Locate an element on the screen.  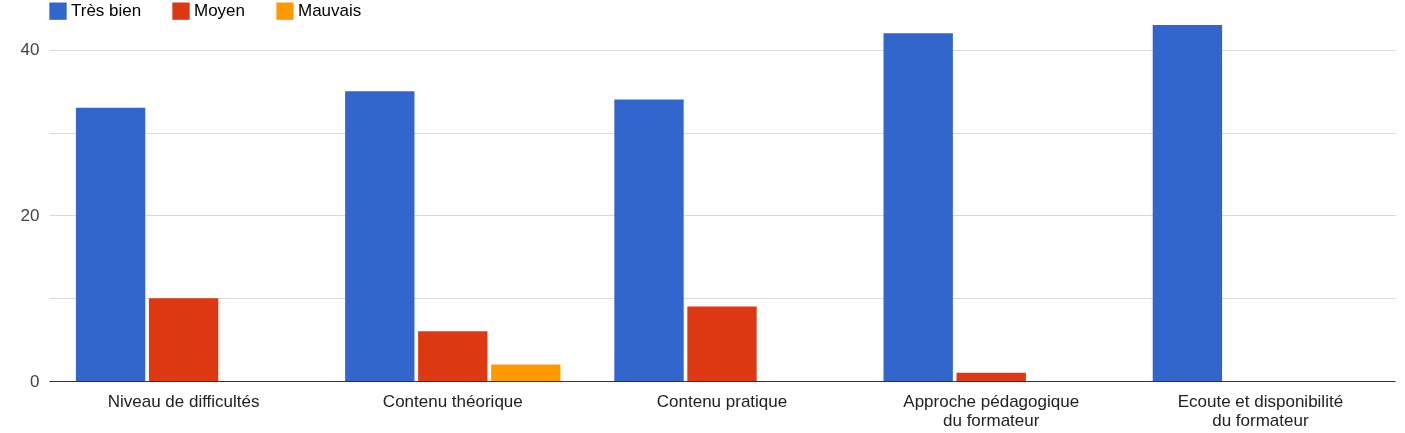
y-tick-label: 0 is located at coordinates (35, 381).